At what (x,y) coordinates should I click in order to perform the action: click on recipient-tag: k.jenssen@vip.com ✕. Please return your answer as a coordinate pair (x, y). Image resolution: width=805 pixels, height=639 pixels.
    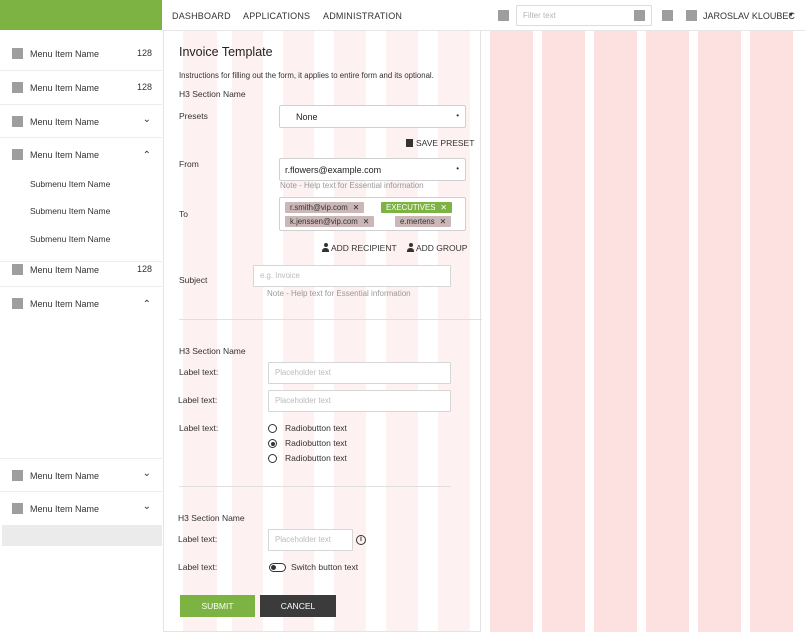
    Looking at the image, I should click on (330, 221).